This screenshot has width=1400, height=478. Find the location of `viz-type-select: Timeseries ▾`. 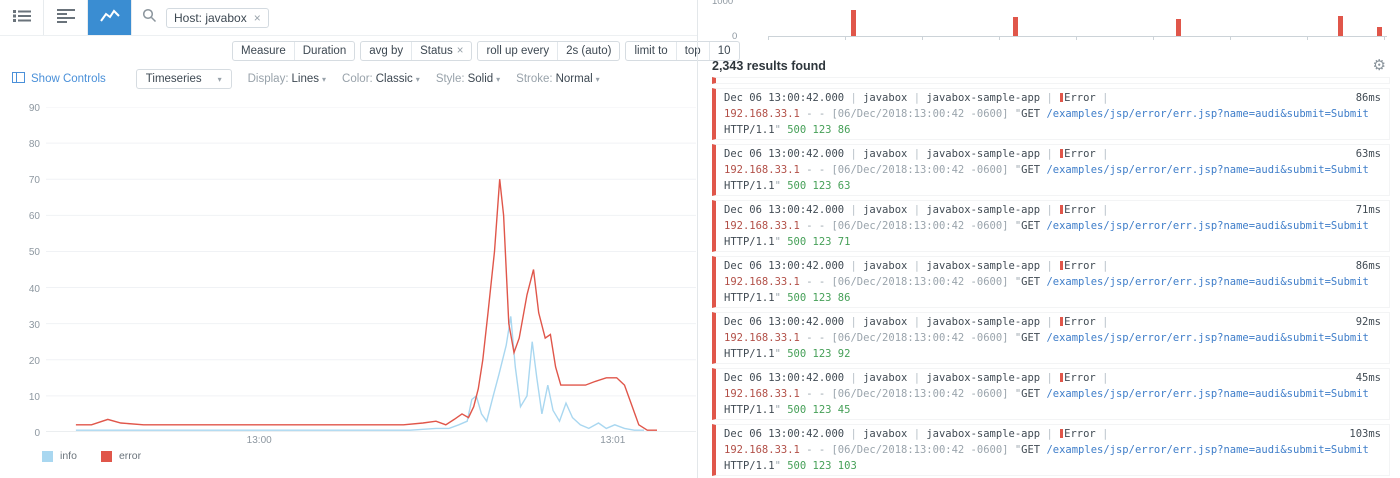

viz-type-select: Timeseries ▾ is located at coordinates (183, 79).